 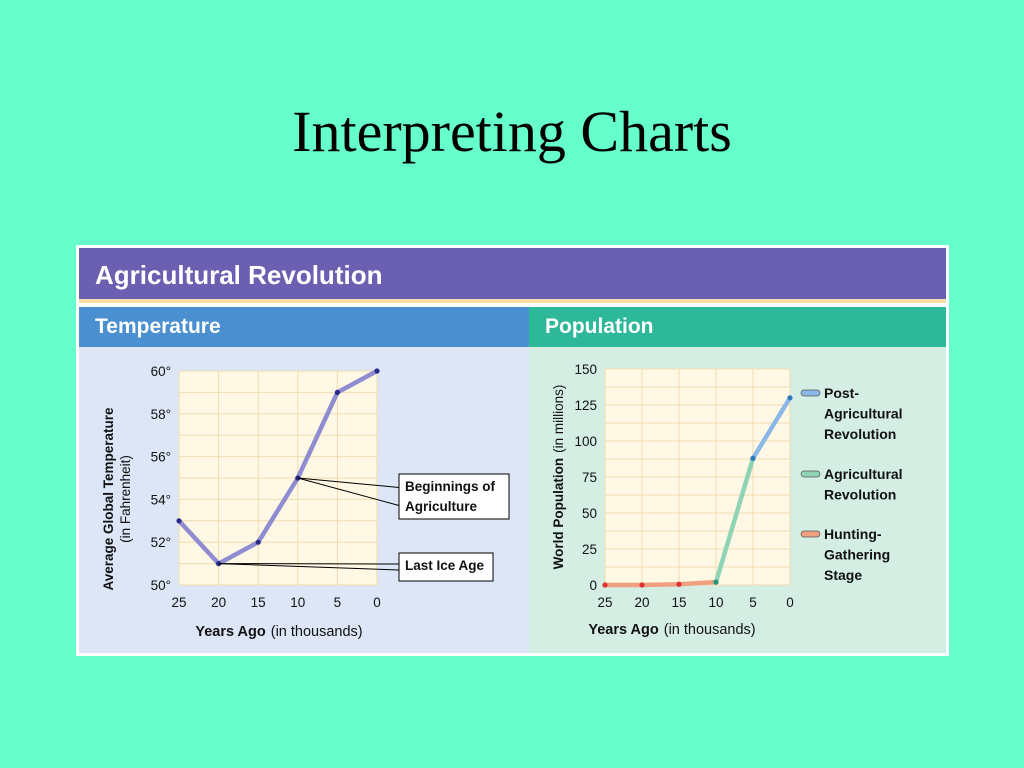 I want to click on temperature-y-tick-label: 50°, so click(x=161, y=585).